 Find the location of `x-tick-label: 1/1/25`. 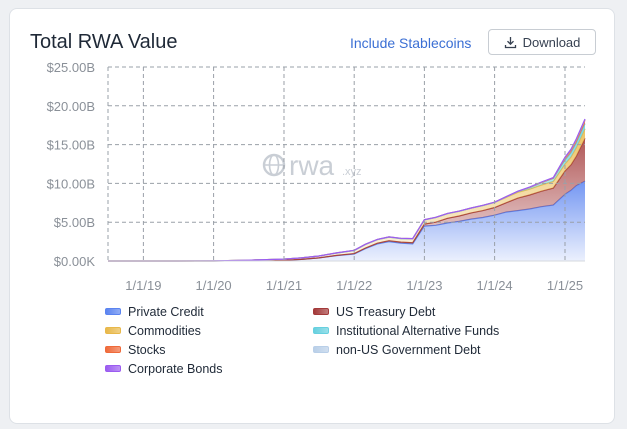

x-tick-label: 1/1/25 is located at coordinates (565, 285).